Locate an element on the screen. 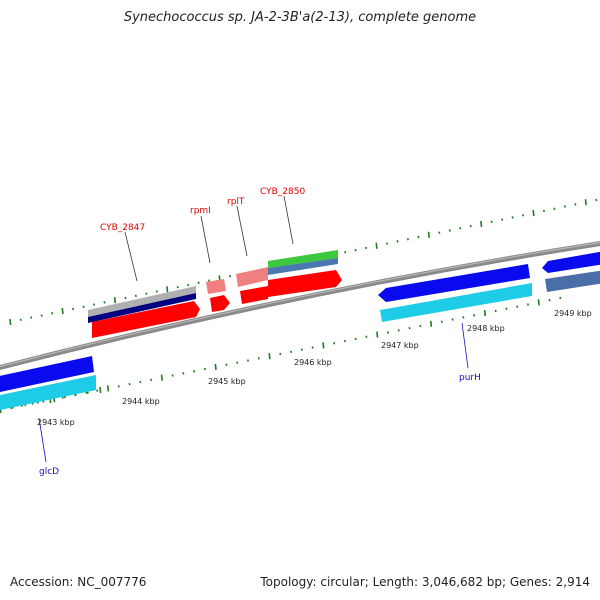  purh-leader is located at coordinates (465, 345).